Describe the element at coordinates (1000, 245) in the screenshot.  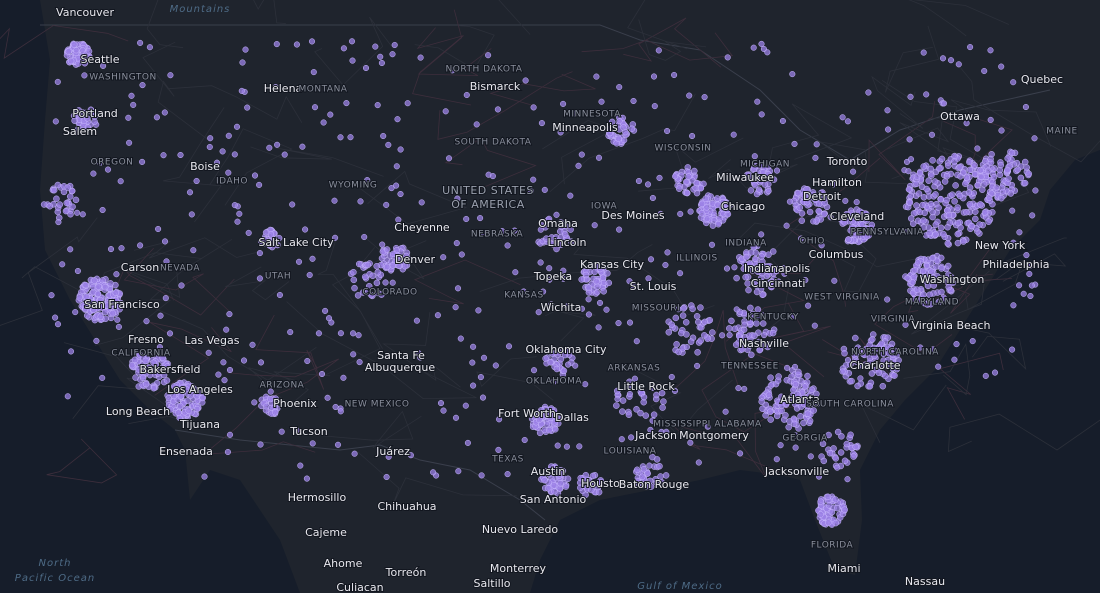
I see `place-label: New York` at that location.